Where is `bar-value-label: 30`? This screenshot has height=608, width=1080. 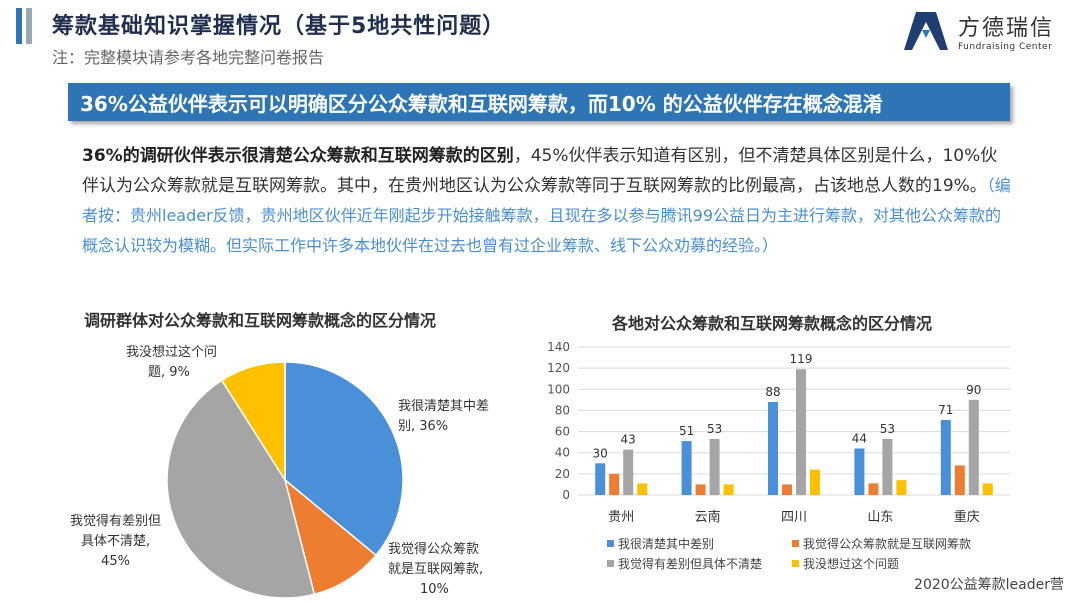
bar-value-label: 30 is located at coordinates (600, 453).